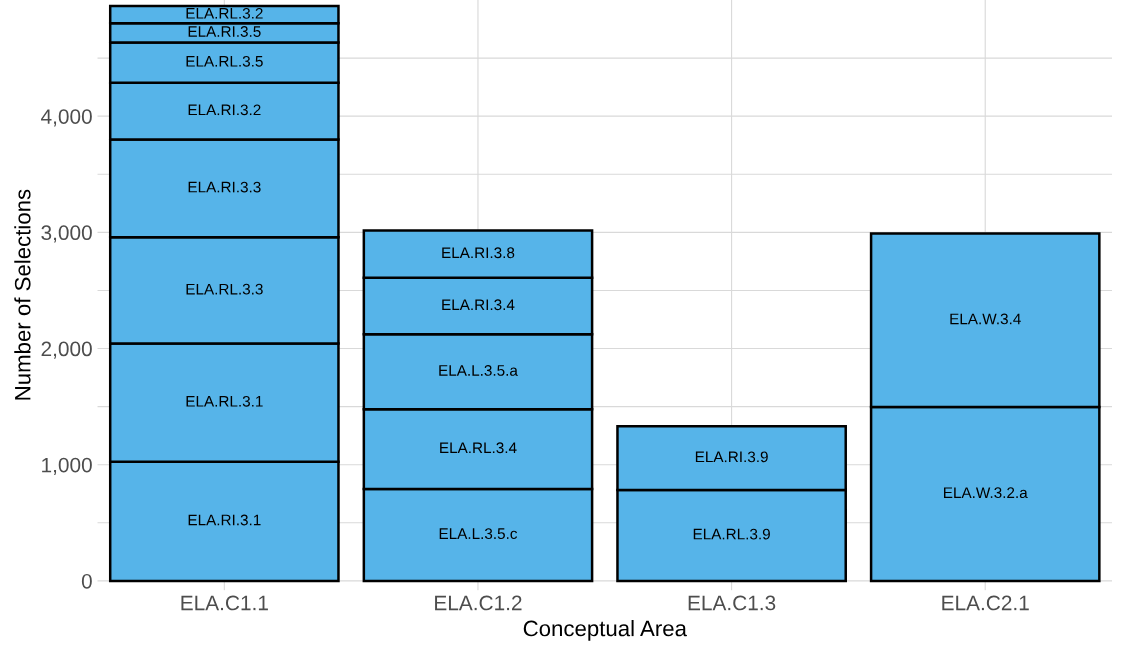 Image resolution: width=1121 pixels, height=645 pixels. I want to click on series-label: ELA.L.3.5.c, so click(478, 534).